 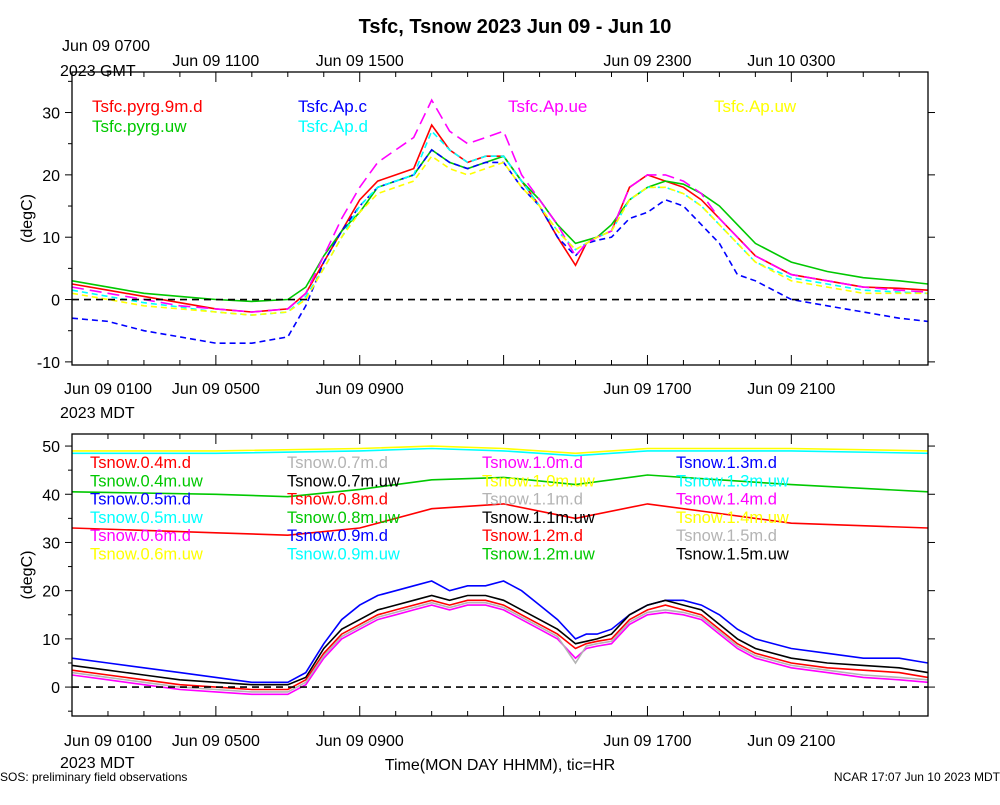 What do you see at coordinates (106, 46) in the screenshot?
I see `x-tick-label-gmt: Jun 09 0700` at bounding box center [106, 46].